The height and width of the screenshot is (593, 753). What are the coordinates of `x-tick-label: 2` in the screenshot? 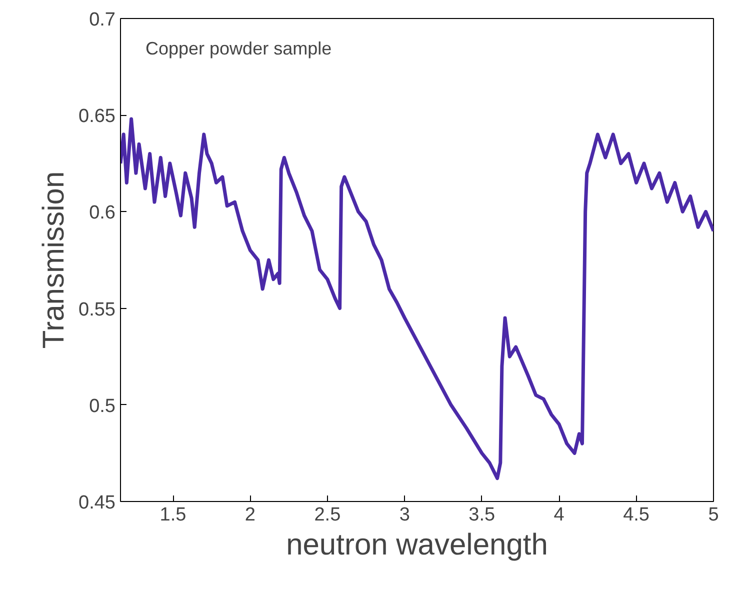 It's located at (250, 515).